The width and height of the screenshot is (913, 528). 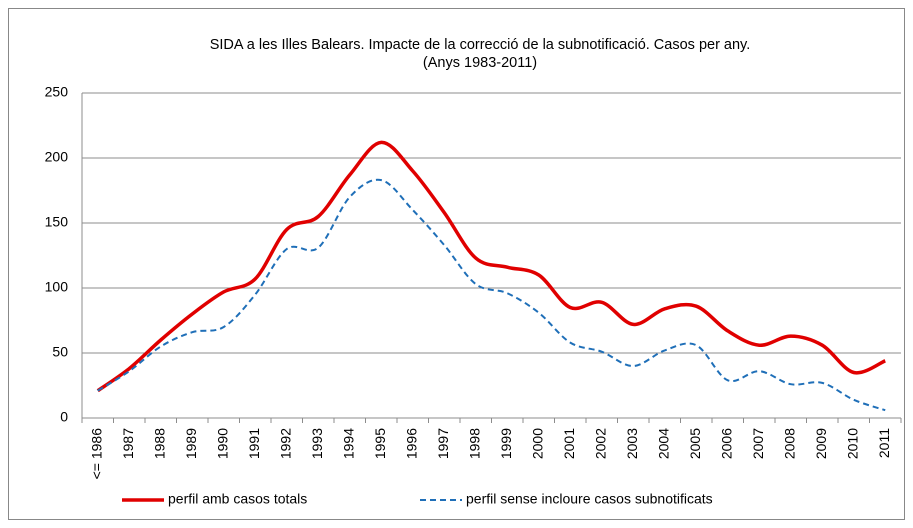 I want to click on x-tick-label: 2007, so click(x=758, y=443).